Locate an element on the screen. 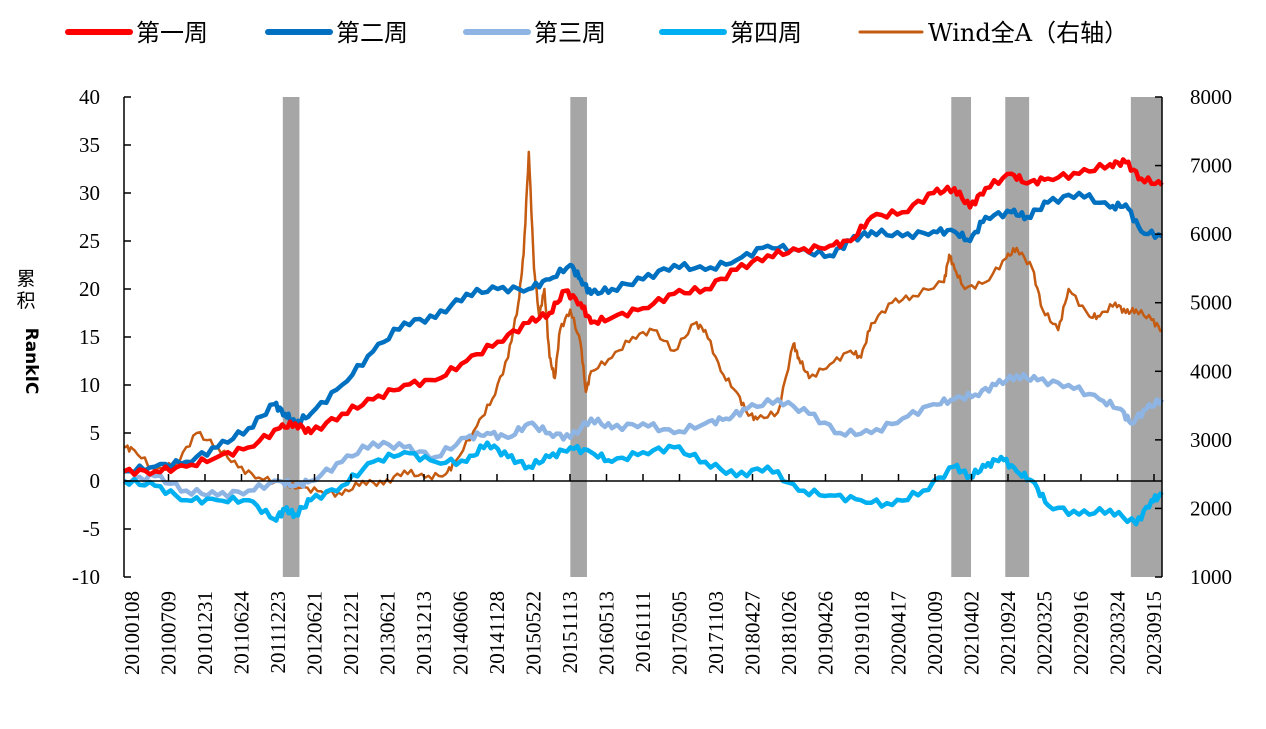 Image resolution: width=1266 pixels, height=729 pixels. x-tick-label: 20220916 is located at coordinates (1081, 633).